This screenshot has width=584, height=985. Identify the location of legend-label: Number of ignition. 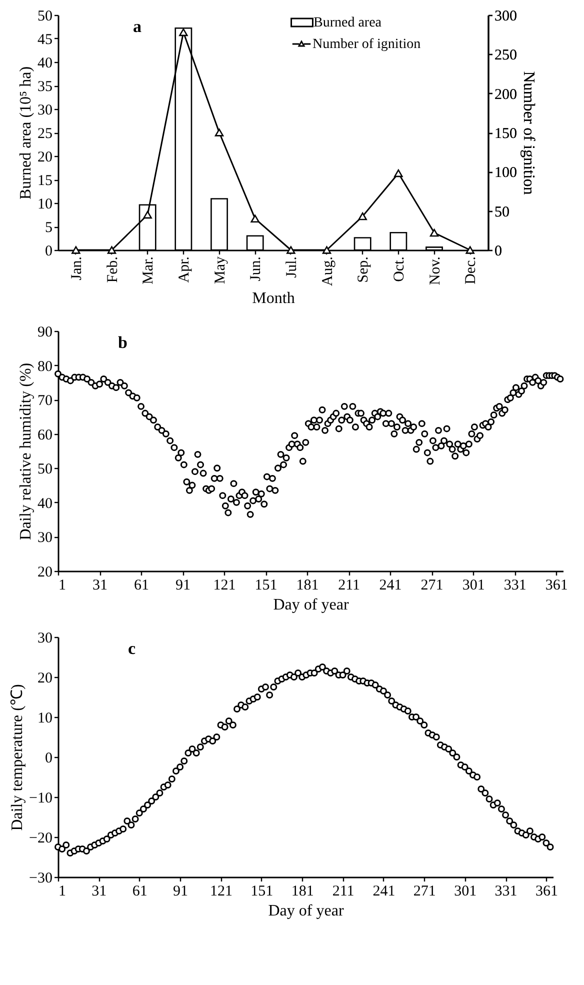
(366, 44).